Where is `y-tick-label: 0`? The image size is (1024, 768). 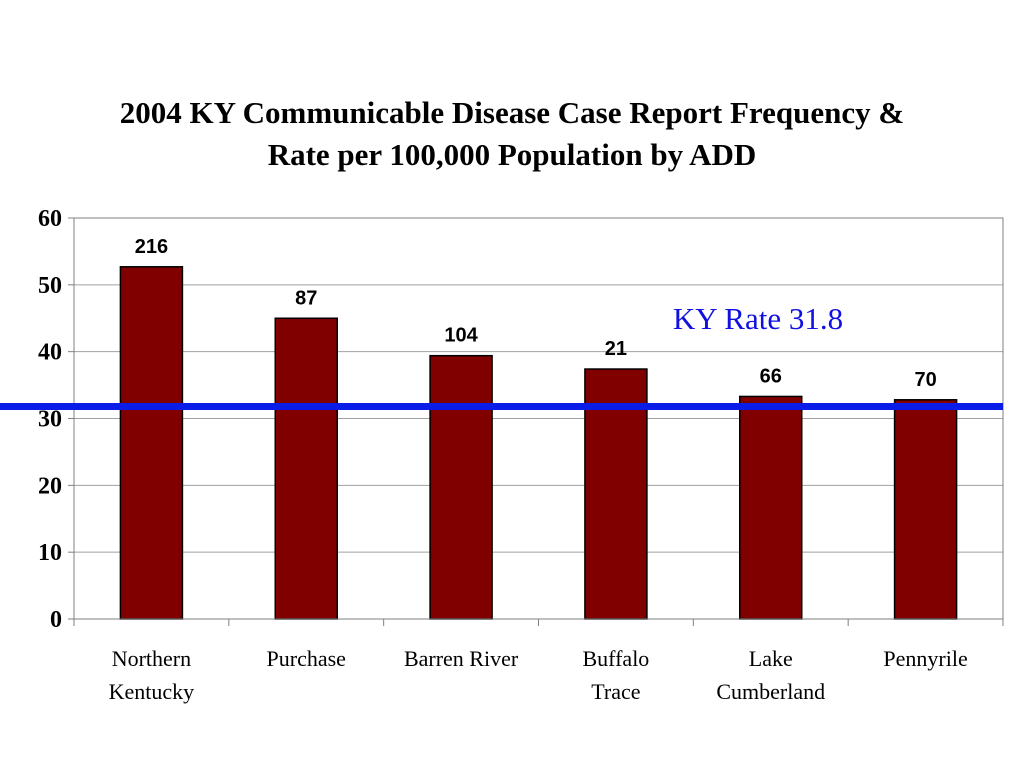
y-tick-label: 0 is located at coordinates (56, 620).